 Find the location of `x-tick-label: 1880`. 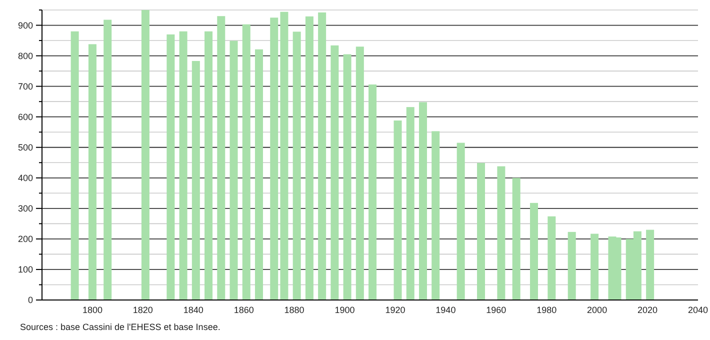

x-tick-label: 1880 is located at coordinates (294, 310).